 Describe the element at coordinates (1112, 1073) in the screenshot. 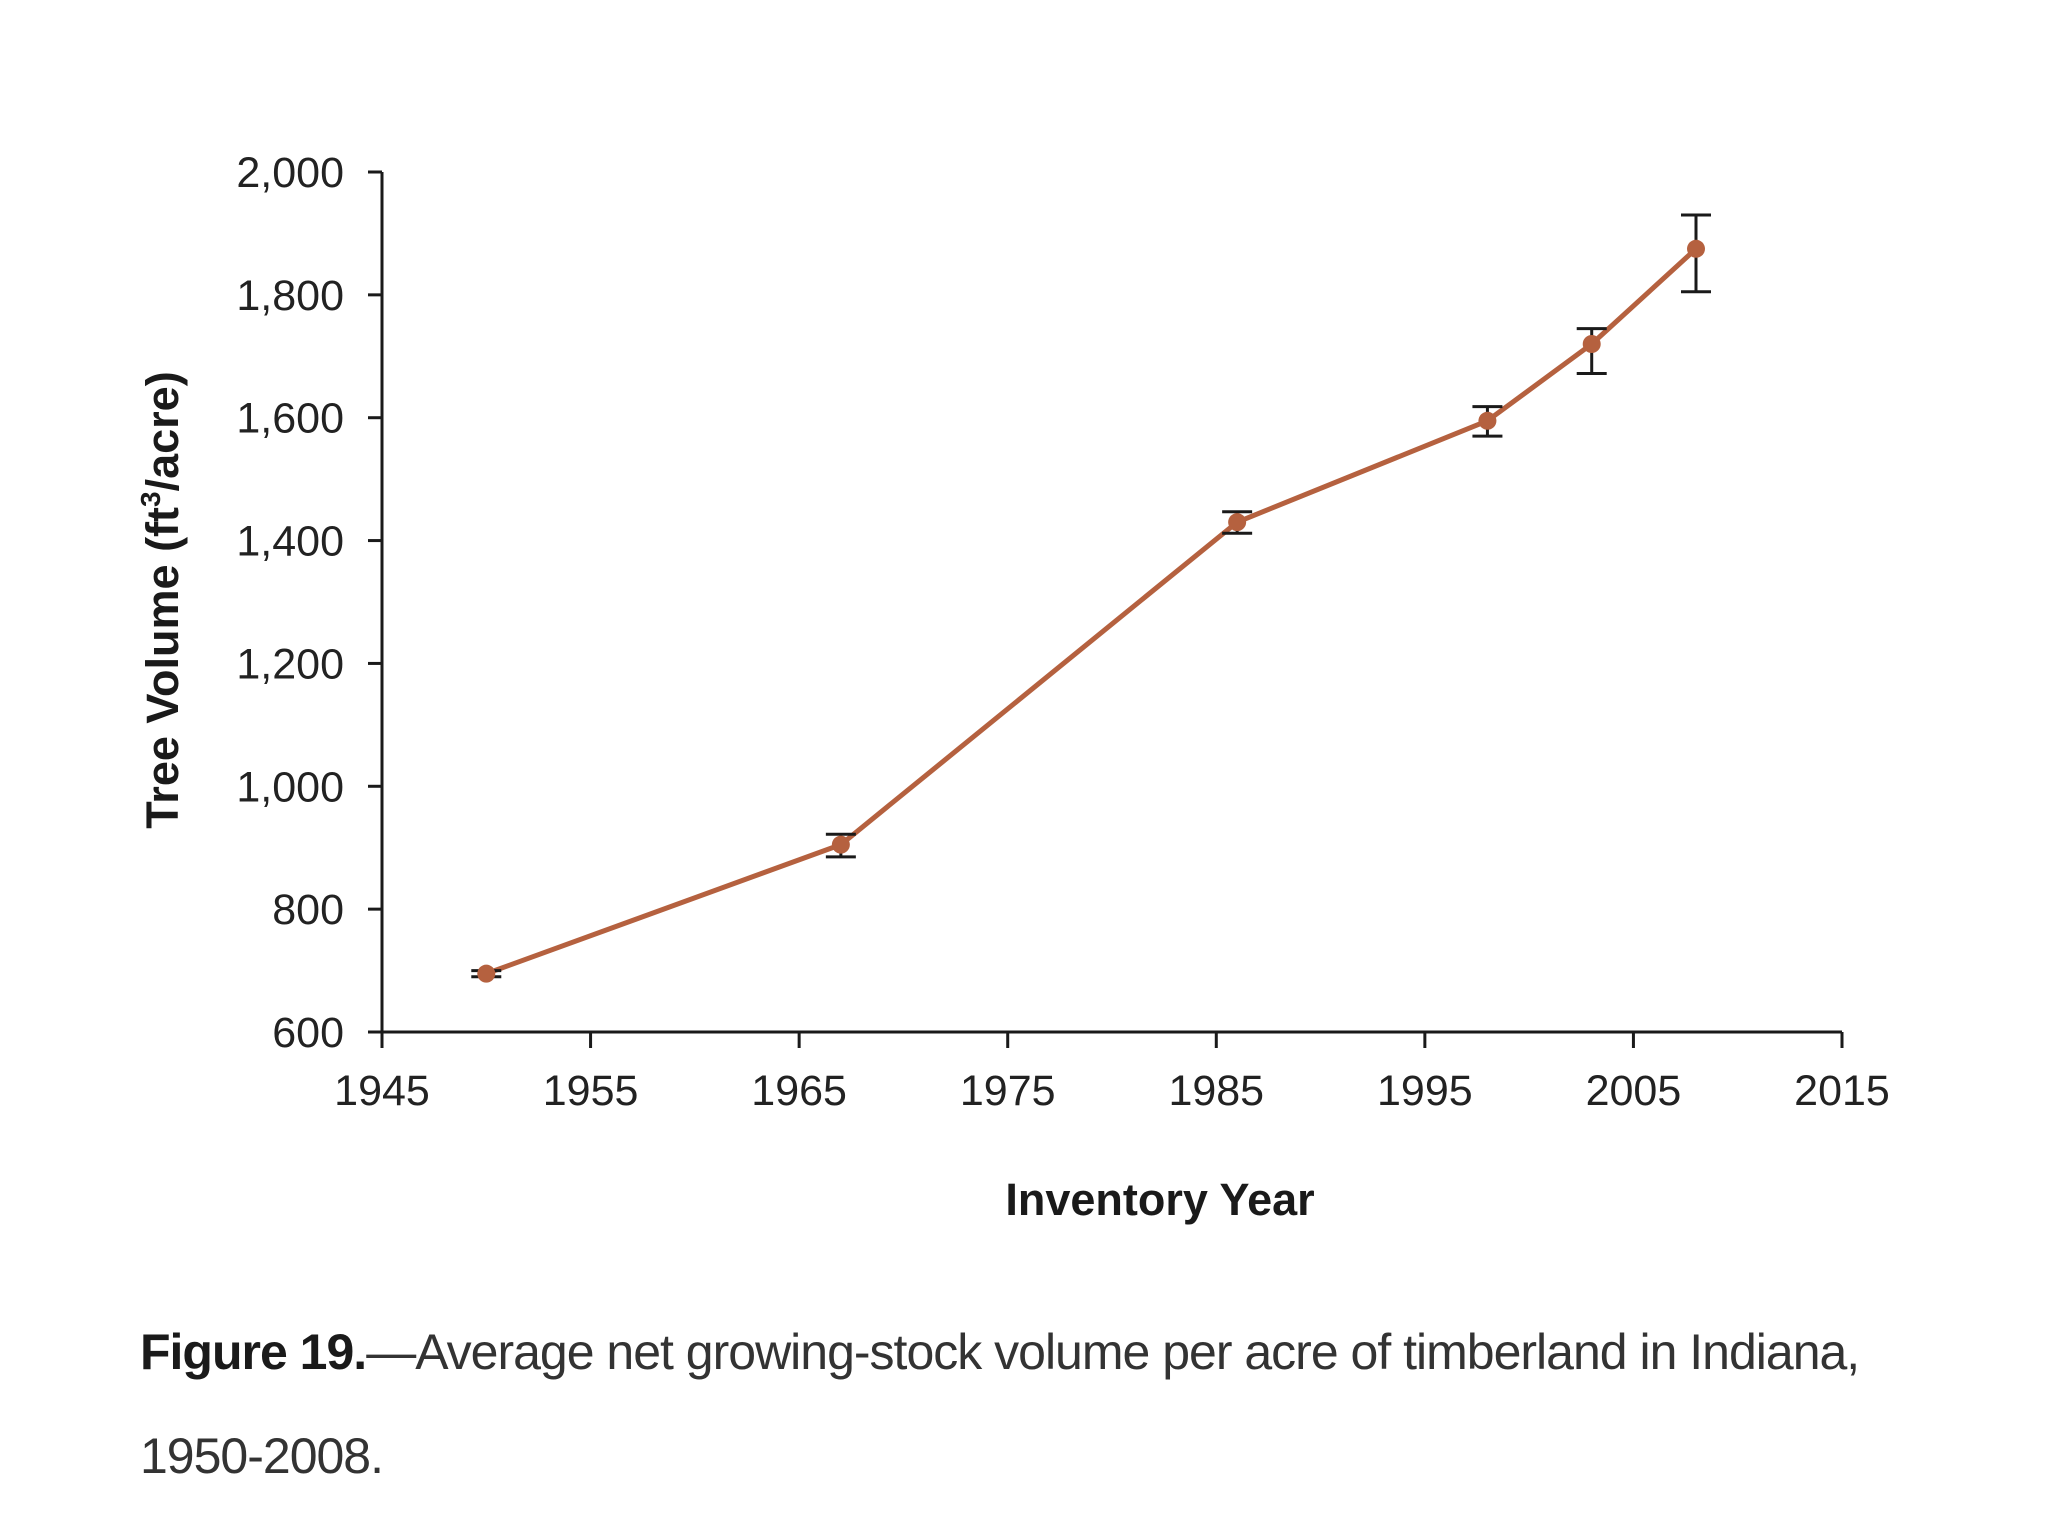

I see `x-axis-ticks: 1945 1955 1965 1975 1985 1995 2005 2015` at that location.